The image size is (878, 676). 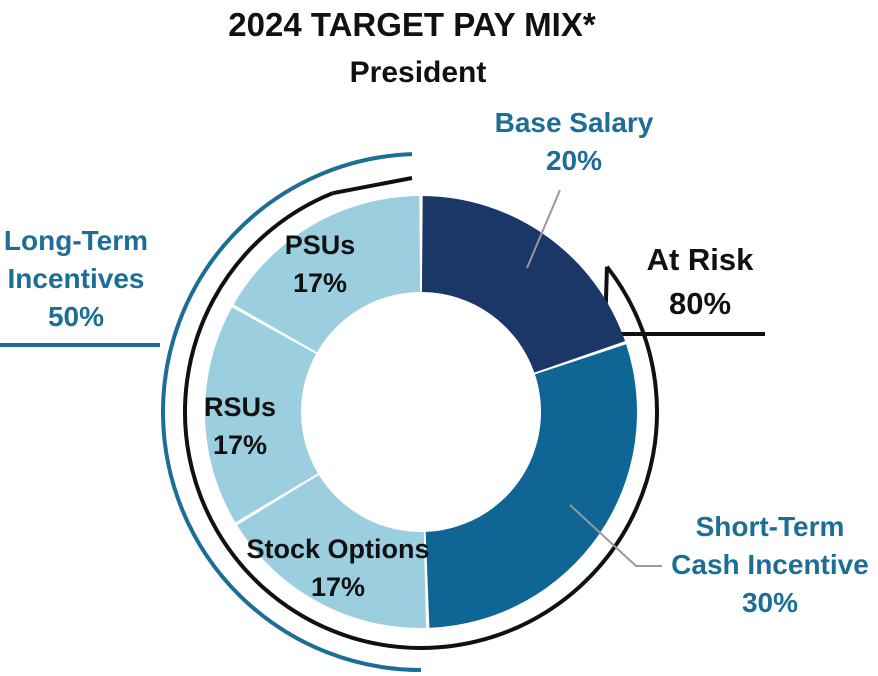 I want to click on leader-lines, so click(x=594, y=378).